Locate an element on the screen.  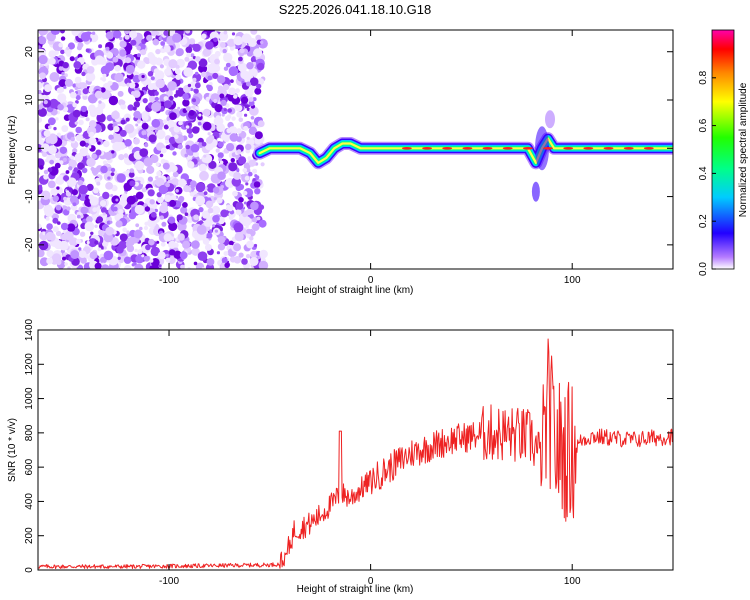
colorbar-tick-label: 0.8 is located at coordinates (703, 77).